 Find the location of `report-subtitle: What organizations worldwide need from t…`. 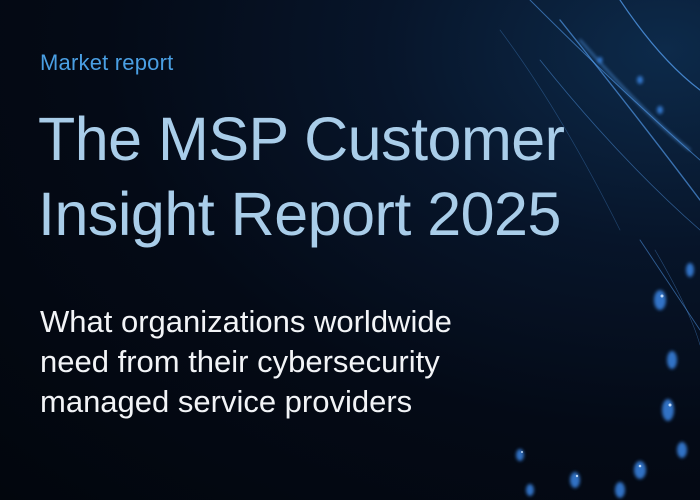

report-subtitle: What organizations worldwide need from t… is located at coordinates (246, 362).